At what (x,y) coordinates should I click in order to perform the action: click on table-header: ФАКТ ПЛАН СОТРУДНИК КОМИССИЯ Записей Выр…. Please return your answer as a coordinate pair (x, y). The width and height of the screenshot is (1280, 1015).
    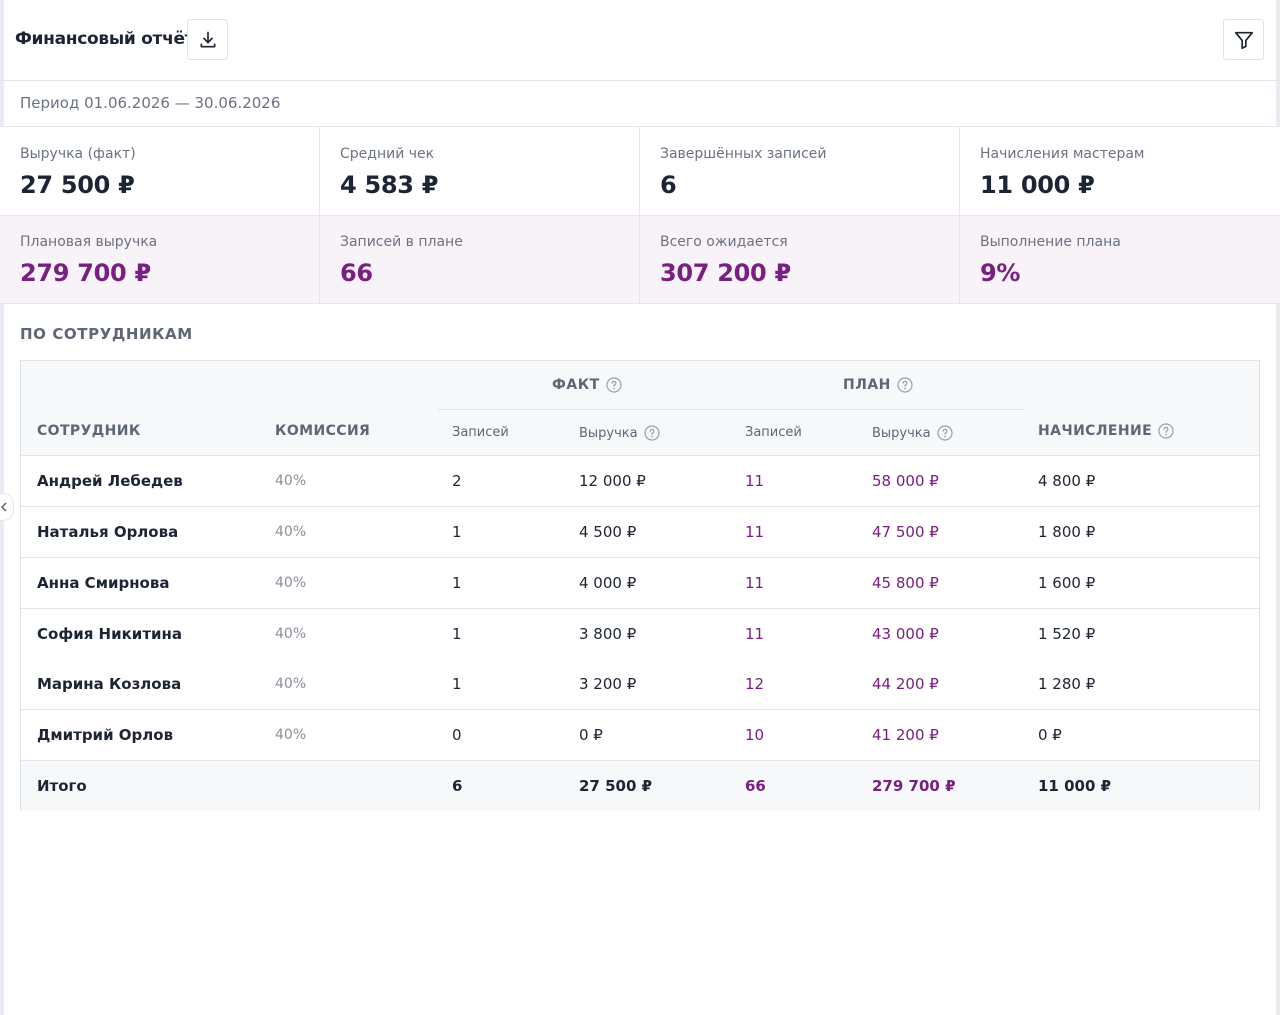
    Looking at the image, I should click on (640, 408).